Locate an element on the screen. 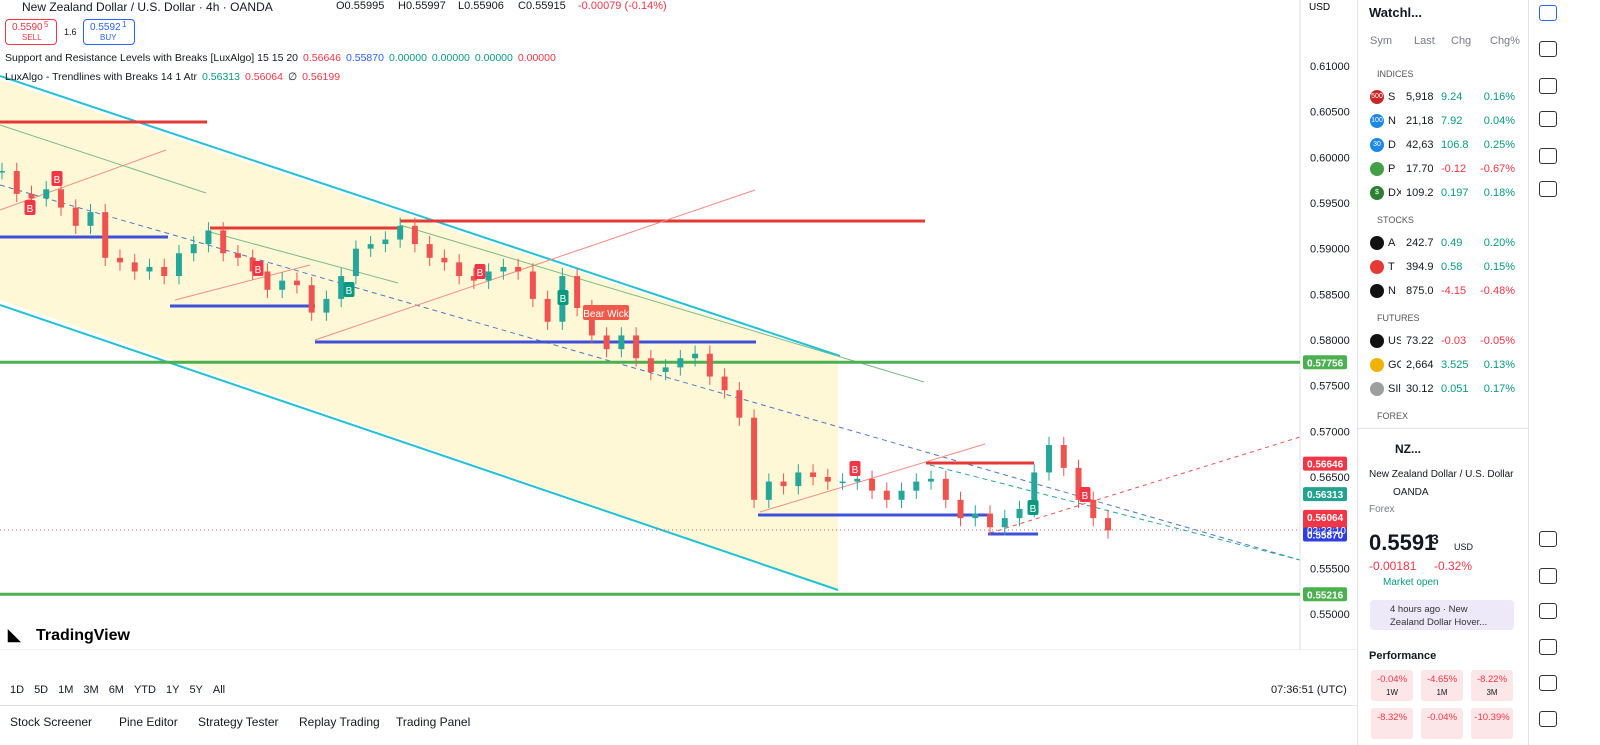  row-symbol: DX is located at coordinates (1394, 193).